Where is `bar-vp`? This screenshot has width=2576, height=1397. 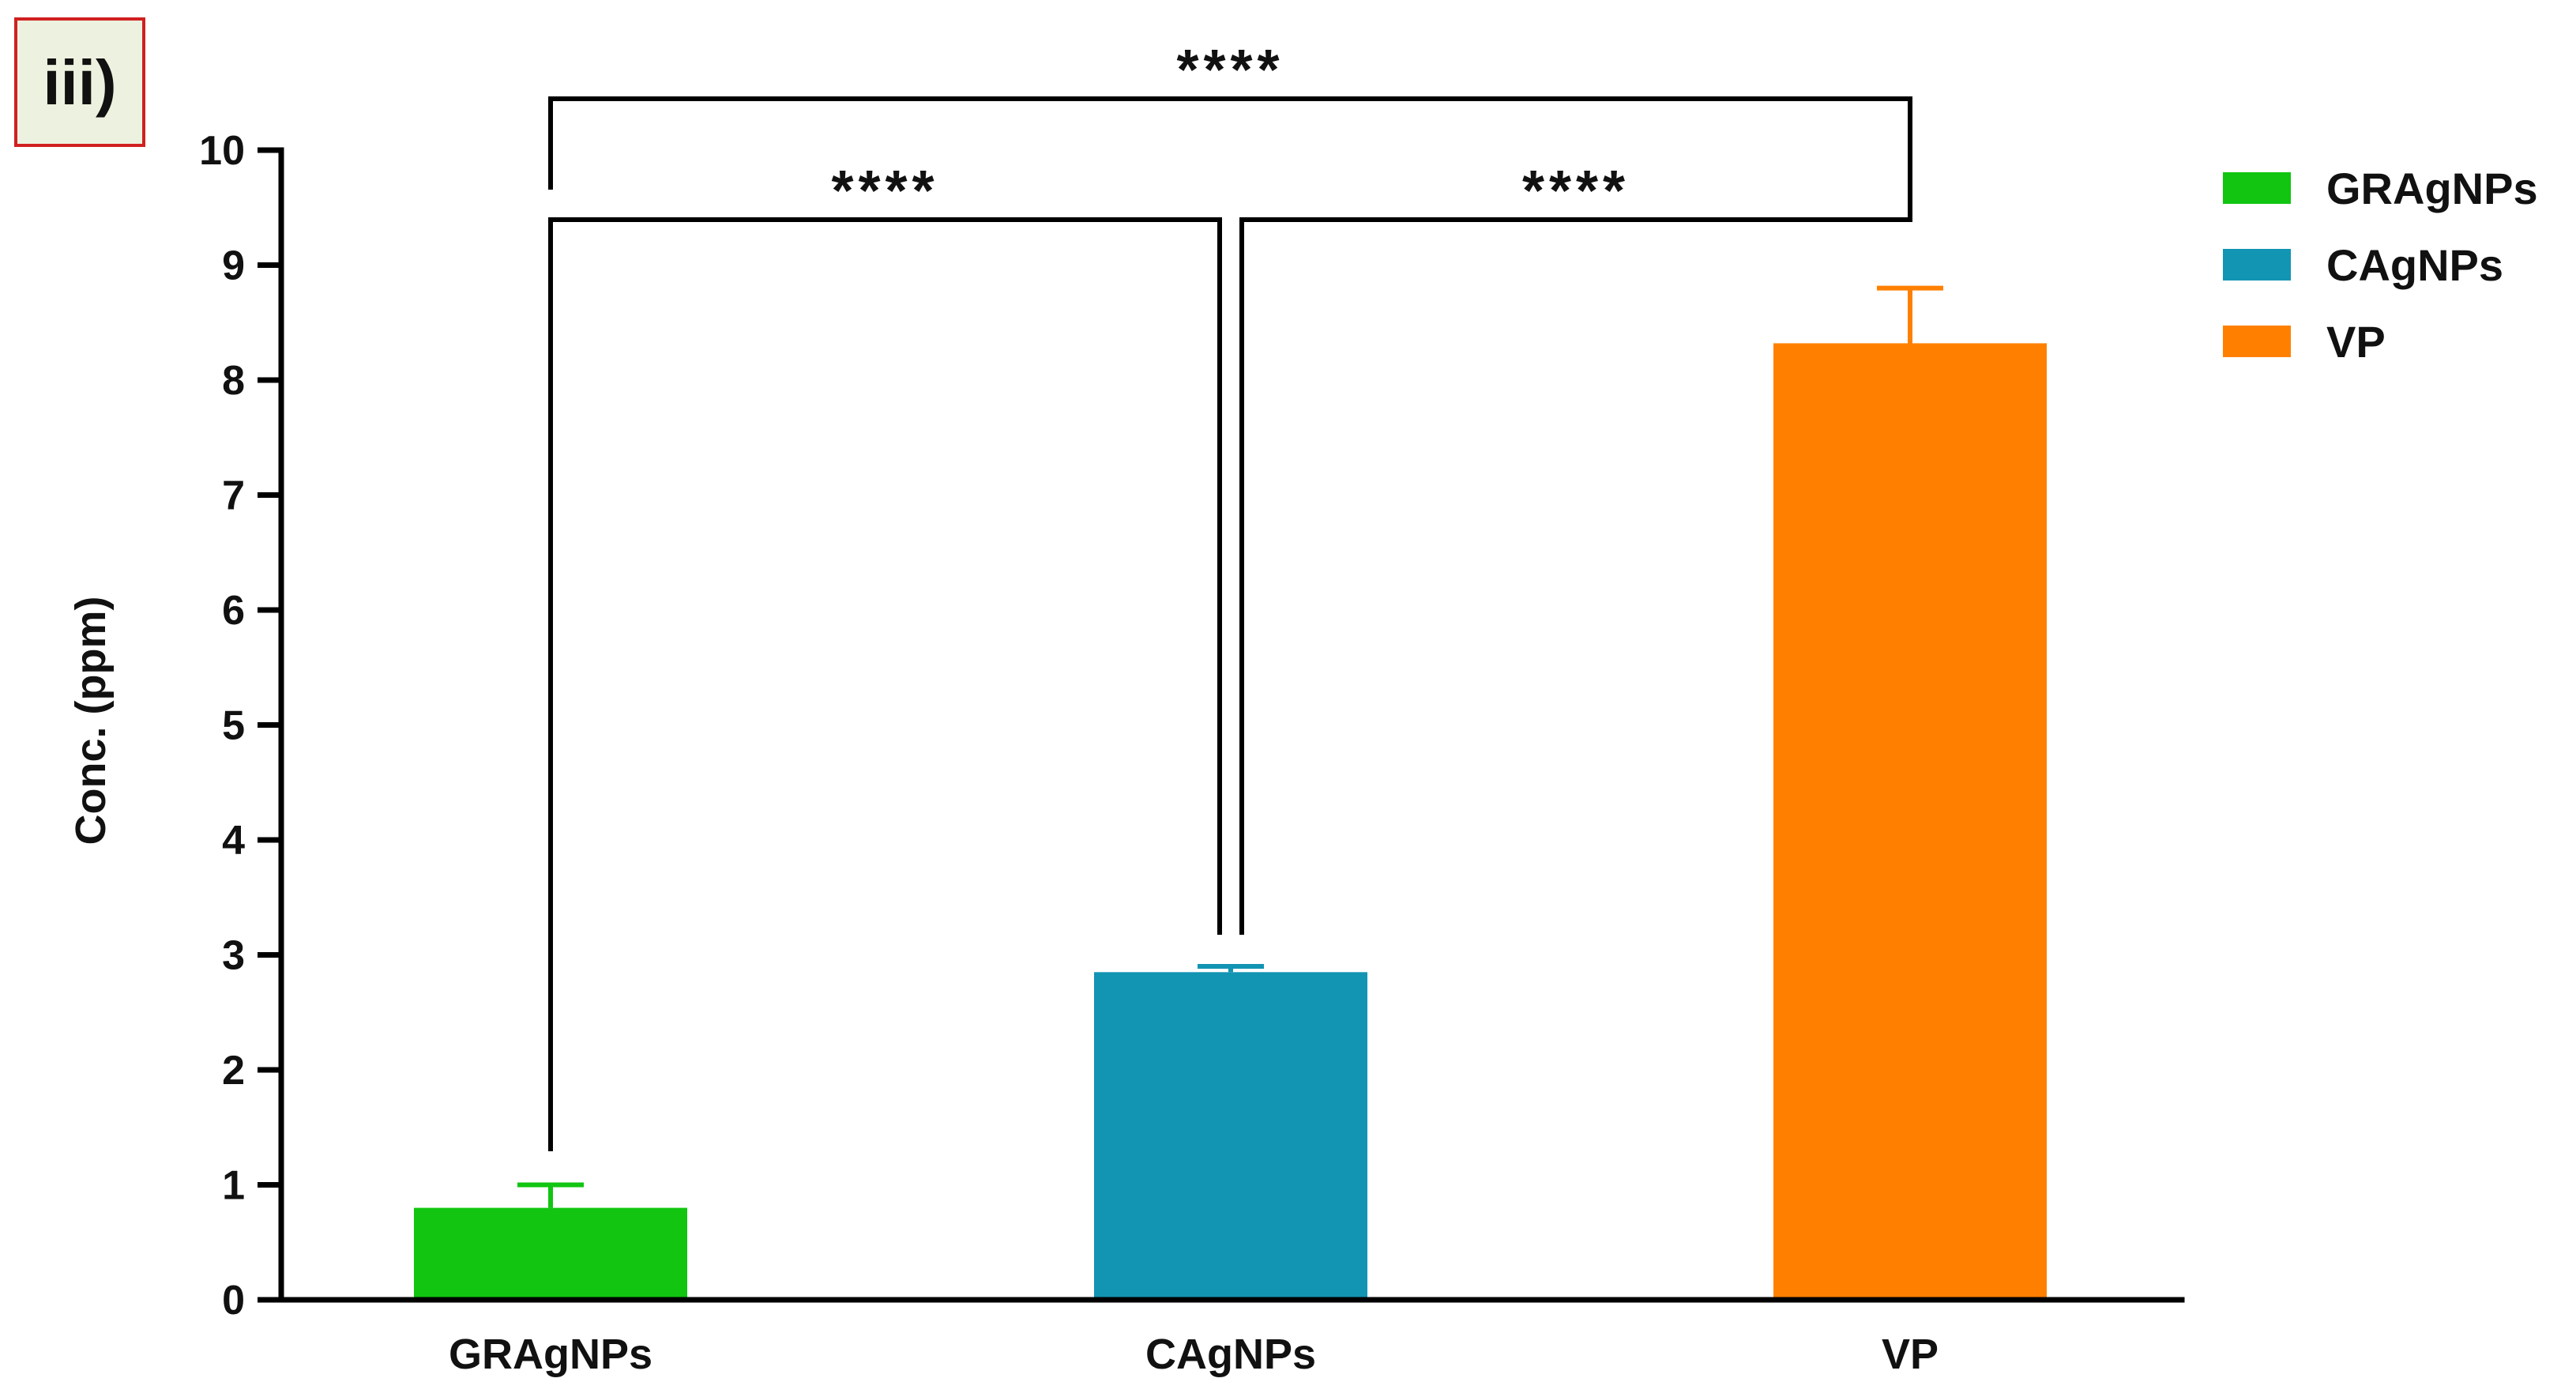 bar-vp is located at coordinates (1910, 822).